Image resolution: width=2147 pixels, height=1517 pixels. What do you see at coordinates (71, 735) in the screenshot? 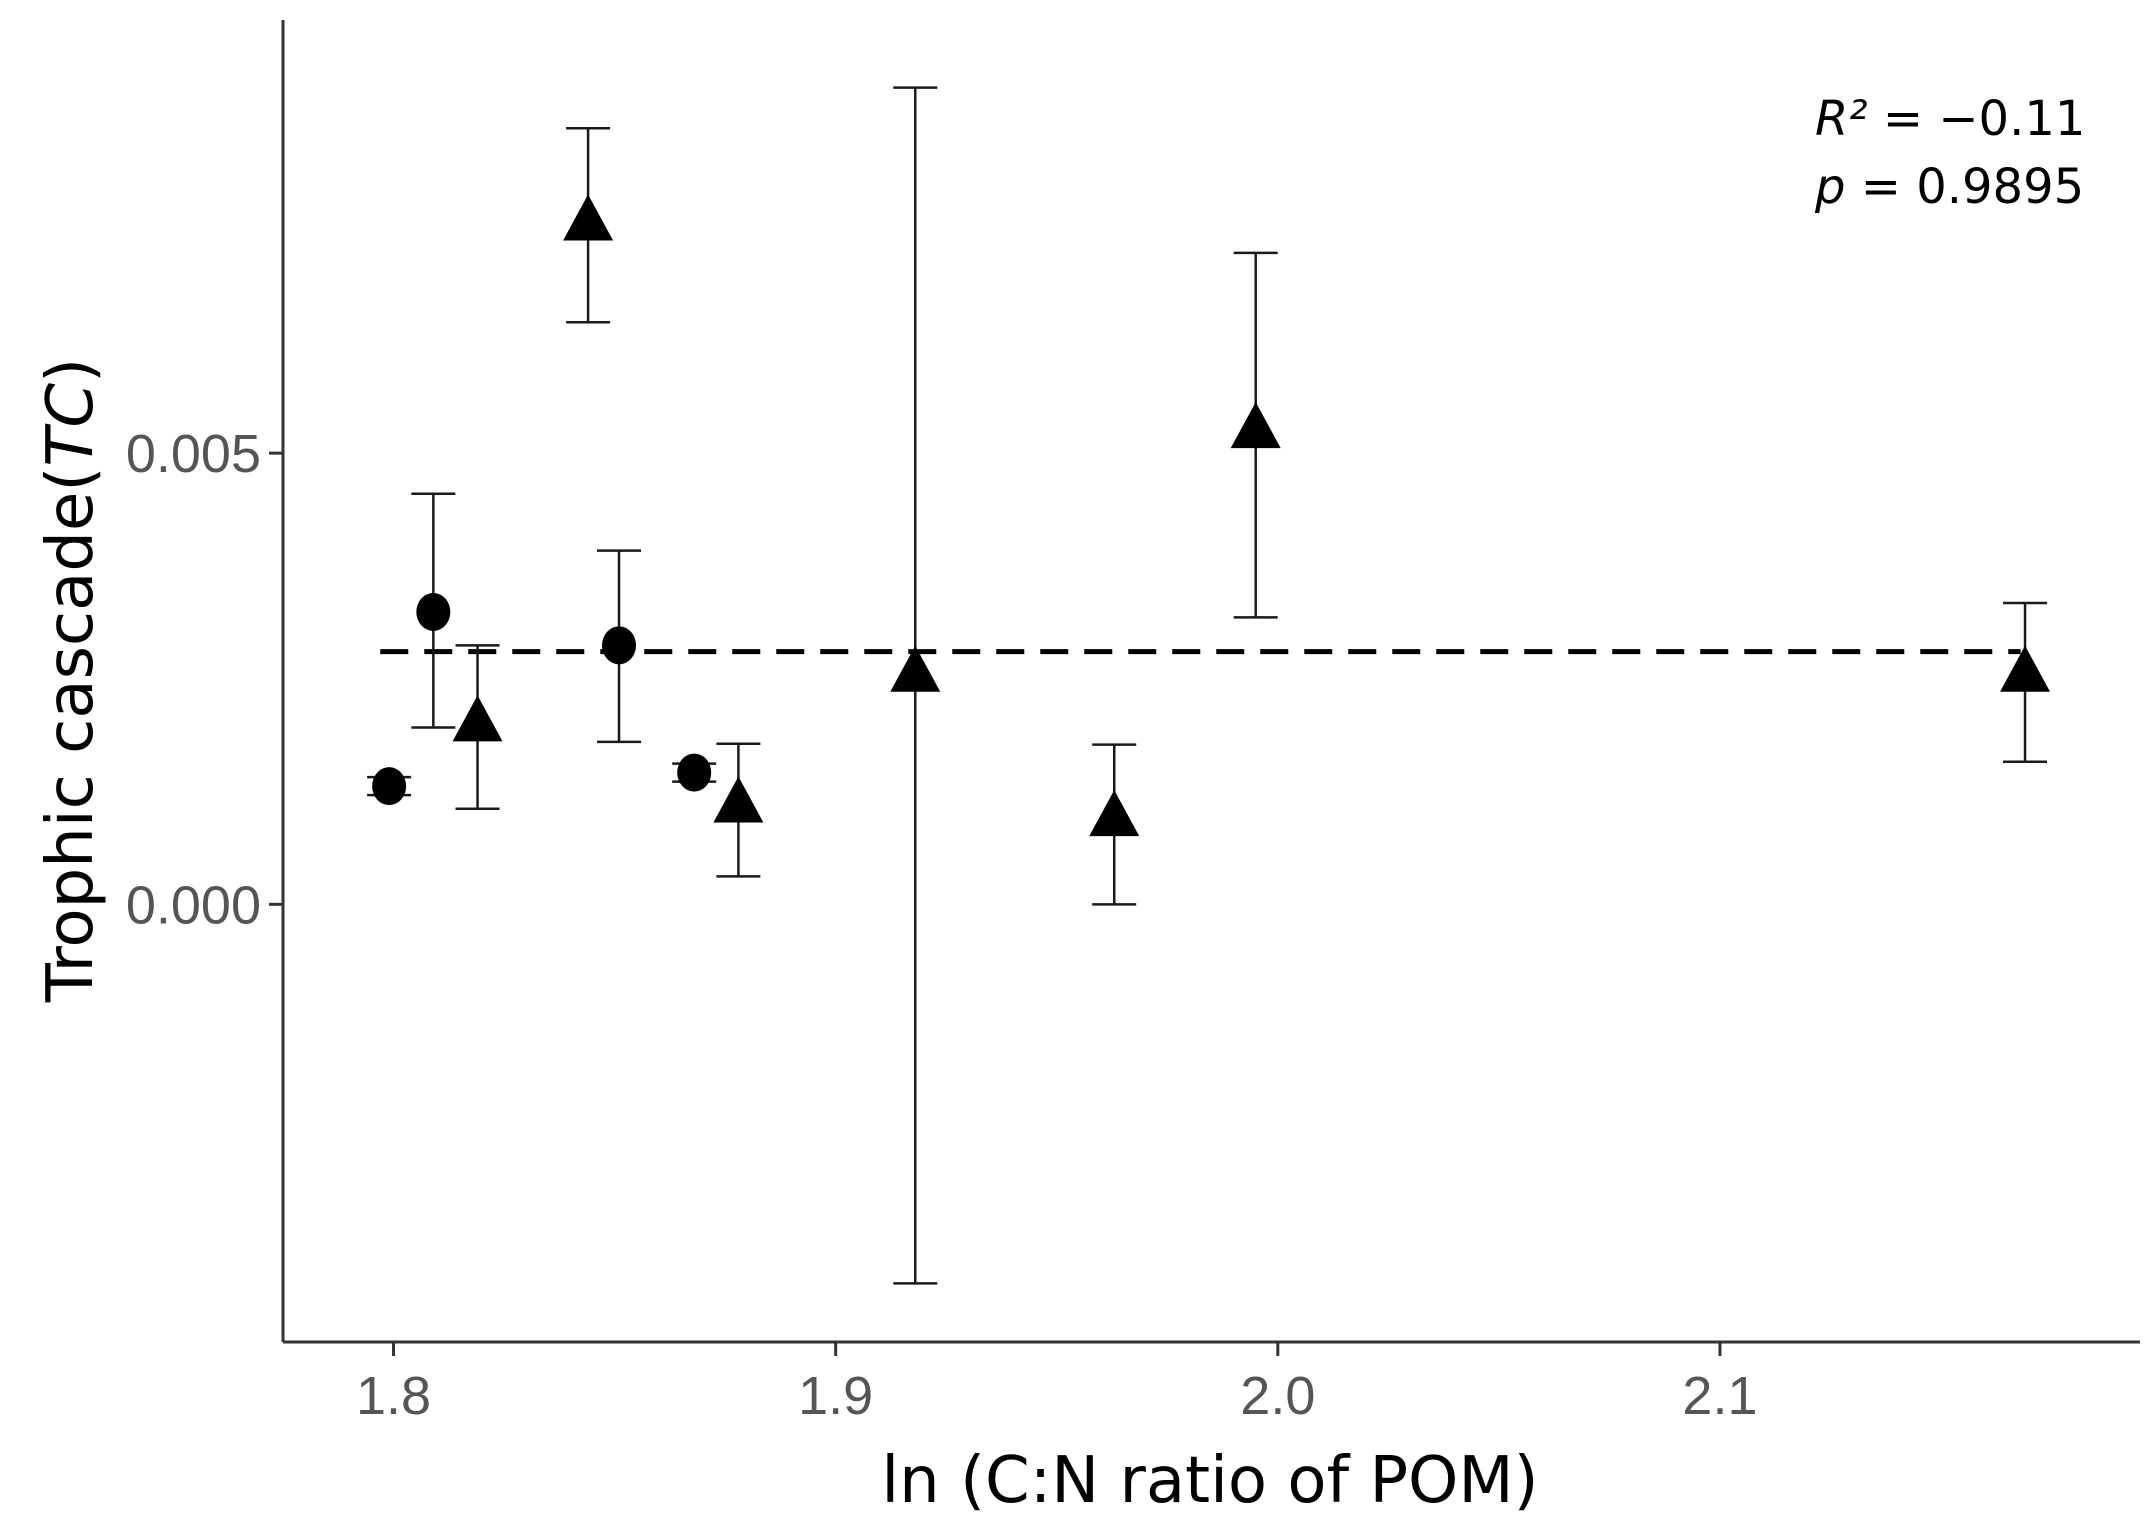
I see `y-axis-title-main: Trophic cascade(` at bounding box center [71, 735].